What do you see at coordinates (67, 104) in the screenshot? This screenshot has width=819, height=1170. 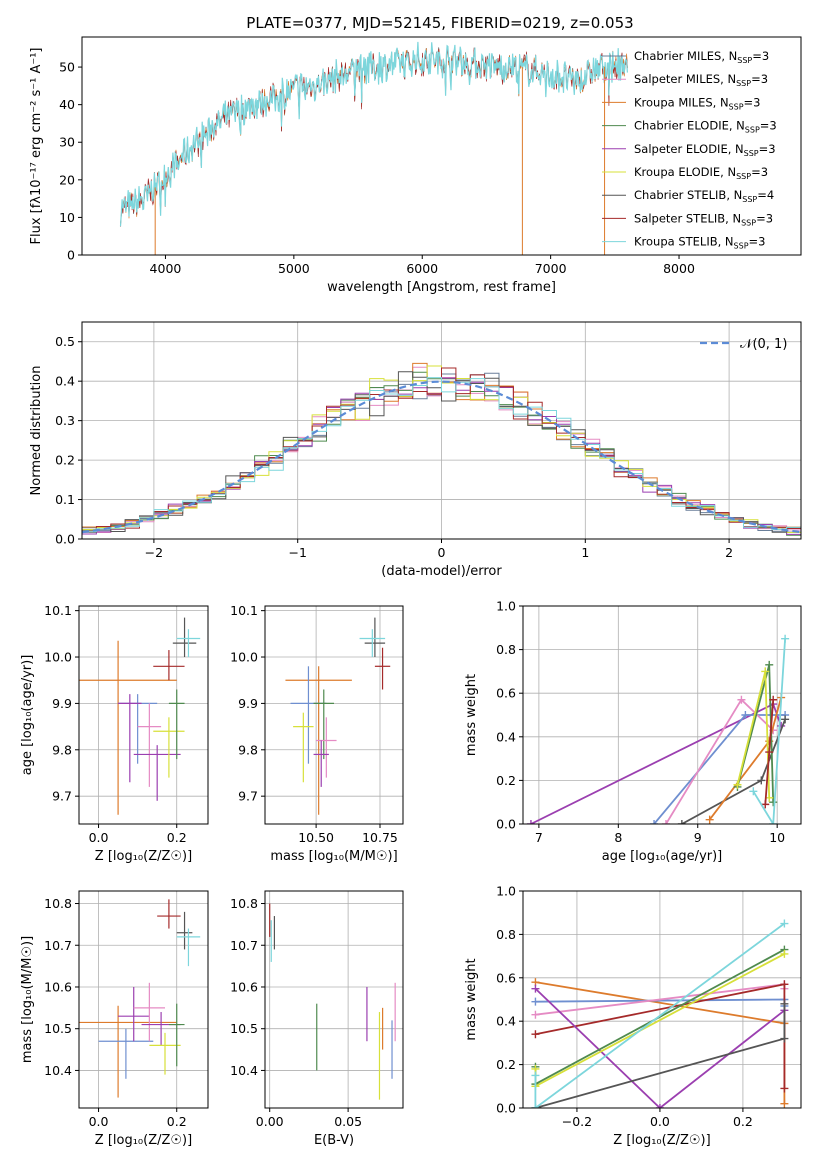 I see `y-tick-label: 40` at bounding box center [67, 104].